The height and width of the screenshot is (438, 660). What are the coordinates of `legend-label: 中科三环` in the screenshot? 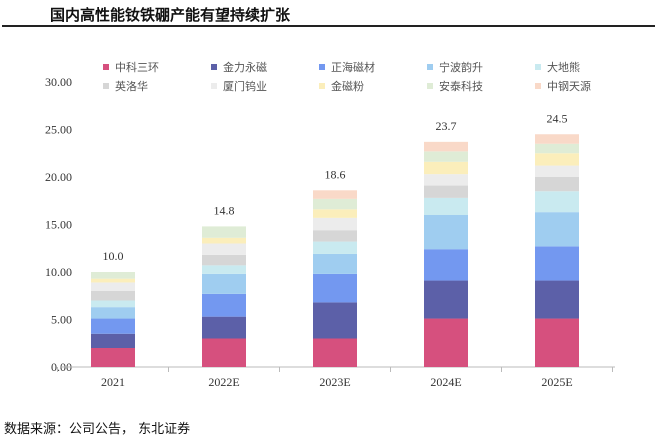 It's located at (137, 67).